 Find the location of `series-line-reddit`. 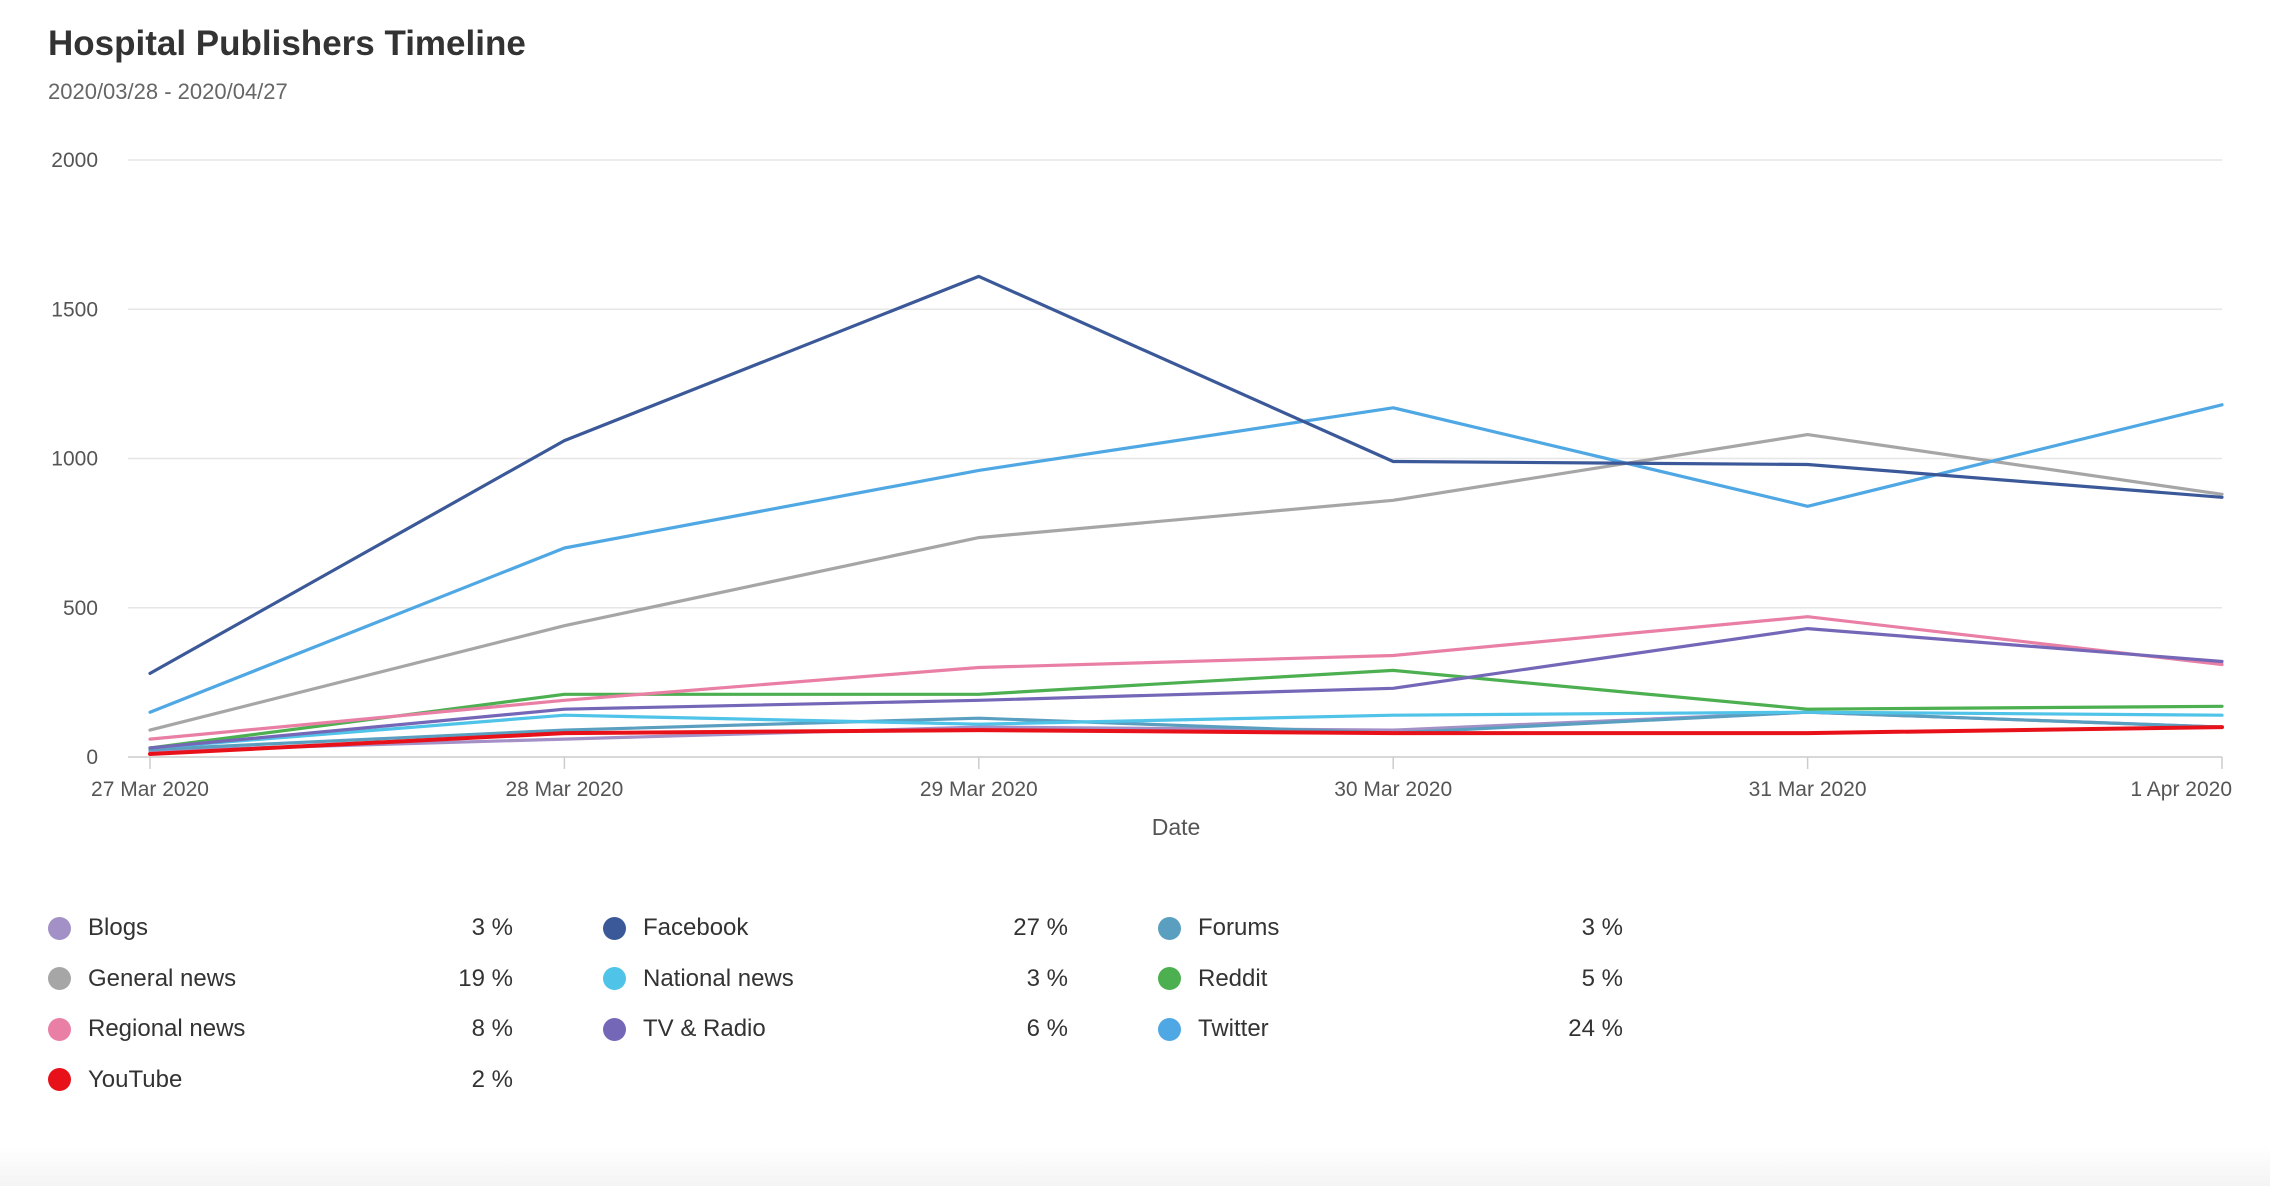

series-line-reddit is located at coordinates (1186, 709).